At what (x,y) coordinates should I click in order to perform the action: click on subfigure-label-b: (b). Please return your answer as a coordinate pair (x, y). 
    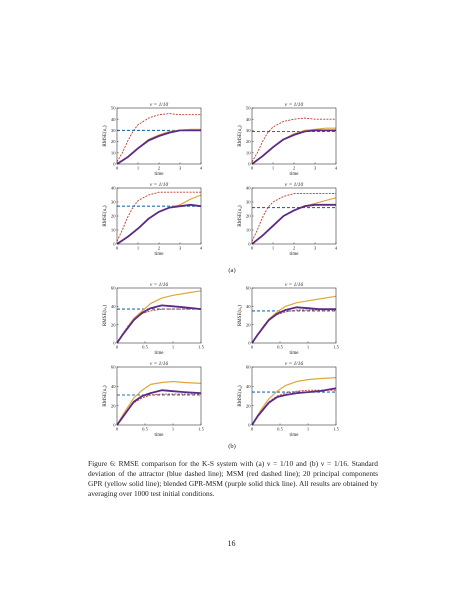
    Looking at the image, I should click on (232, 446).